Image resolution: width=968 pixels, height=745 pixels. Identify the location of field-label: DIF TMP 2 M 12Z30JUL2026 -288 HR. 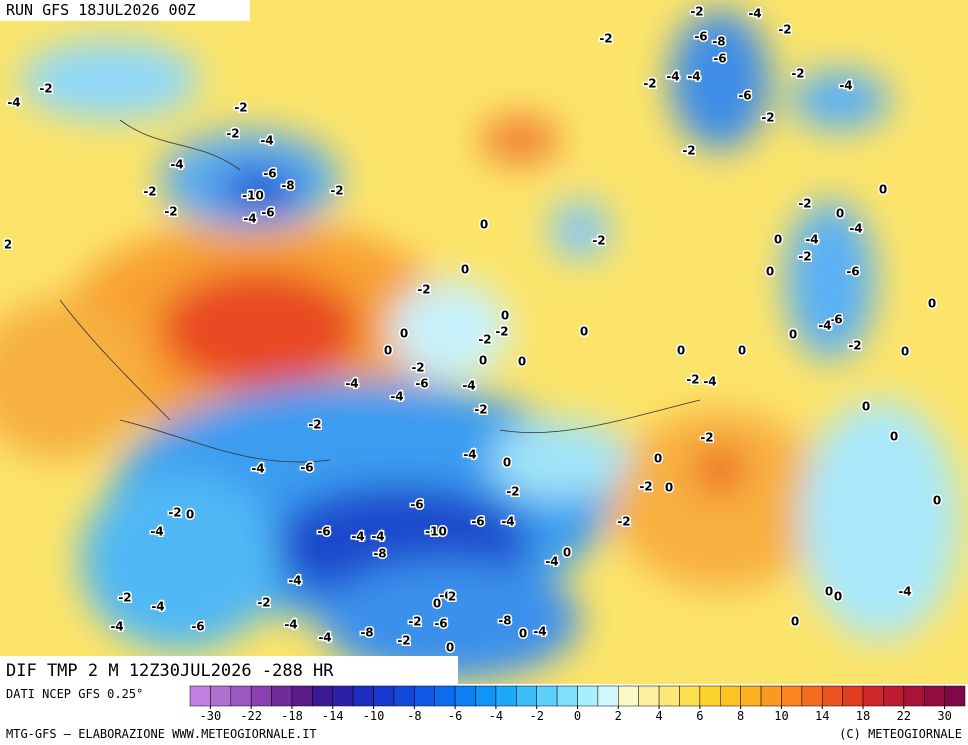
(170, 671).